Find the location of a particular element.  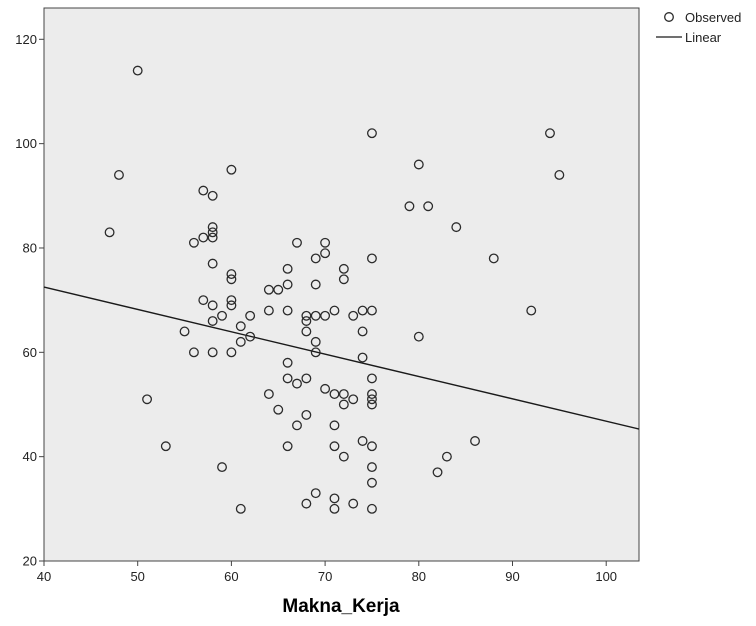

y-tick-label: 120 is located at coordinates (26, 39).